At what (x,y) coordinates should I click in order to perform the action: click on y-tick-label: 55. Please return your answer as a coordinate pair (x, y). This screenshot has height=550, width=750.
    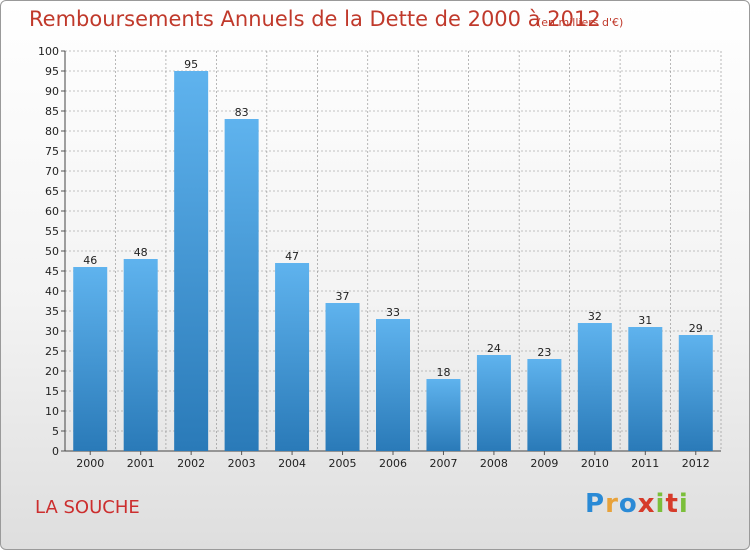
    Looking at the image, I should click on (52, 231).